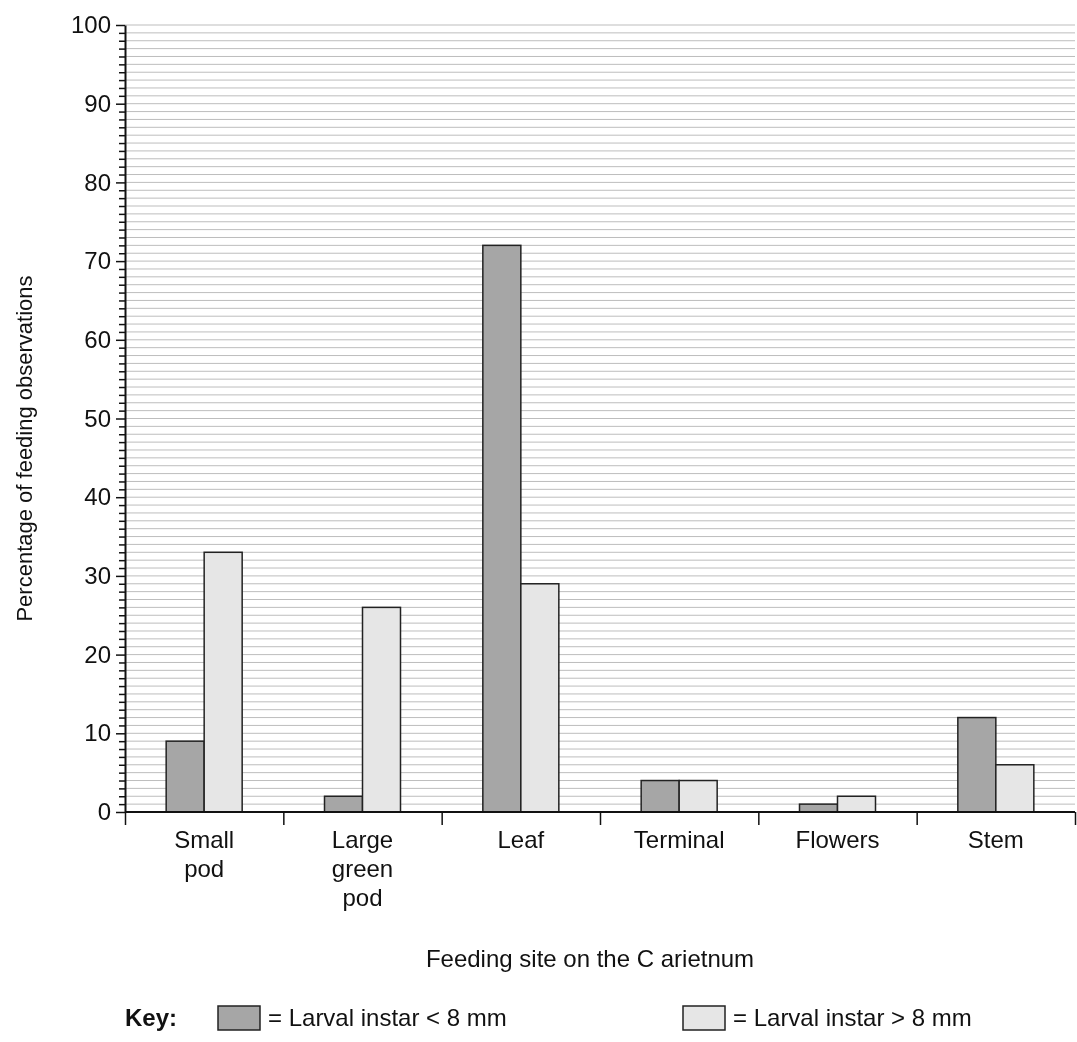 This screenshot has width=1077, height=1042. What do you see at coordinates (97, 182) in the screenshot?
I see `y-tick-label: 80` at bounding box center [97, 182].